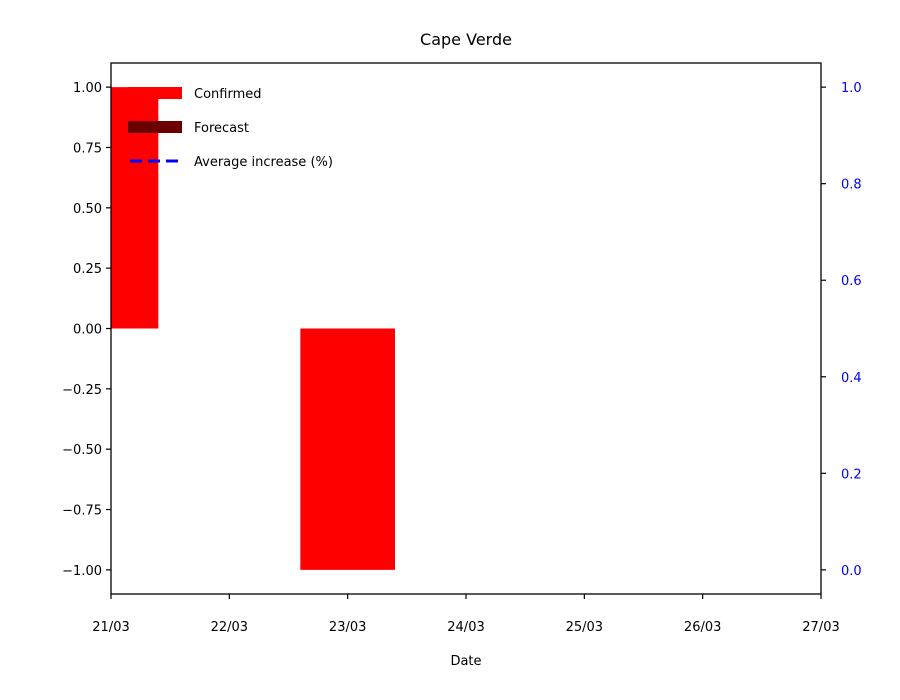 This screenshot has width=900, height=700. Describe the element at coordinates (851, 474) in the screenshot. I see `right-tick-label: 0.2` at that location.